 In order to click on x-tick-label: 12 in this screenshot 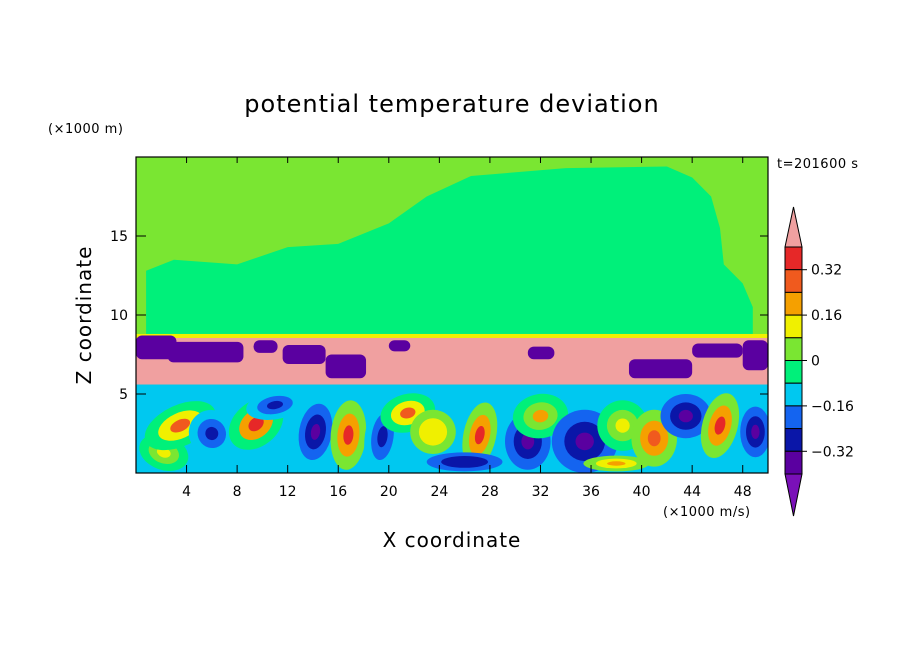, I will do `click(288, 492)`.